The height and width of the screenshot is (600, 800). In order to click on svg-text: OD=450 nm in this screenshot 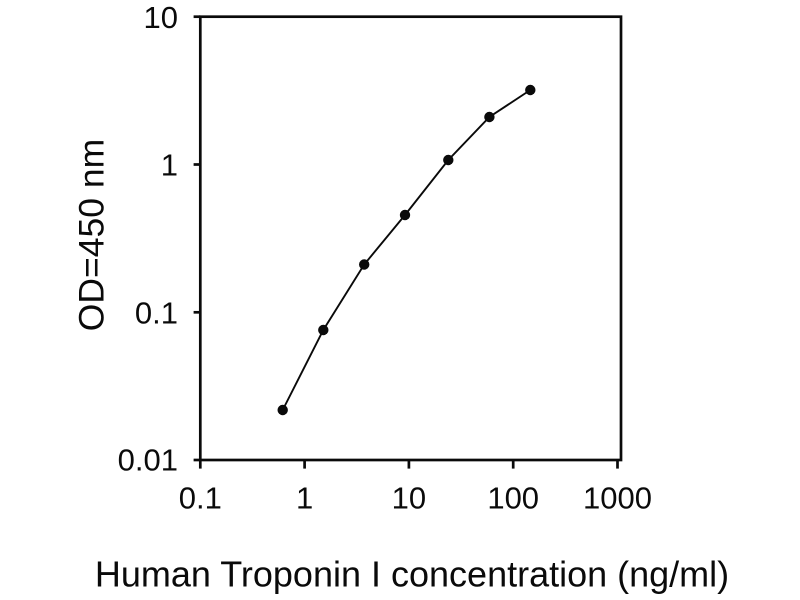, I will do `click(92, 235)`.